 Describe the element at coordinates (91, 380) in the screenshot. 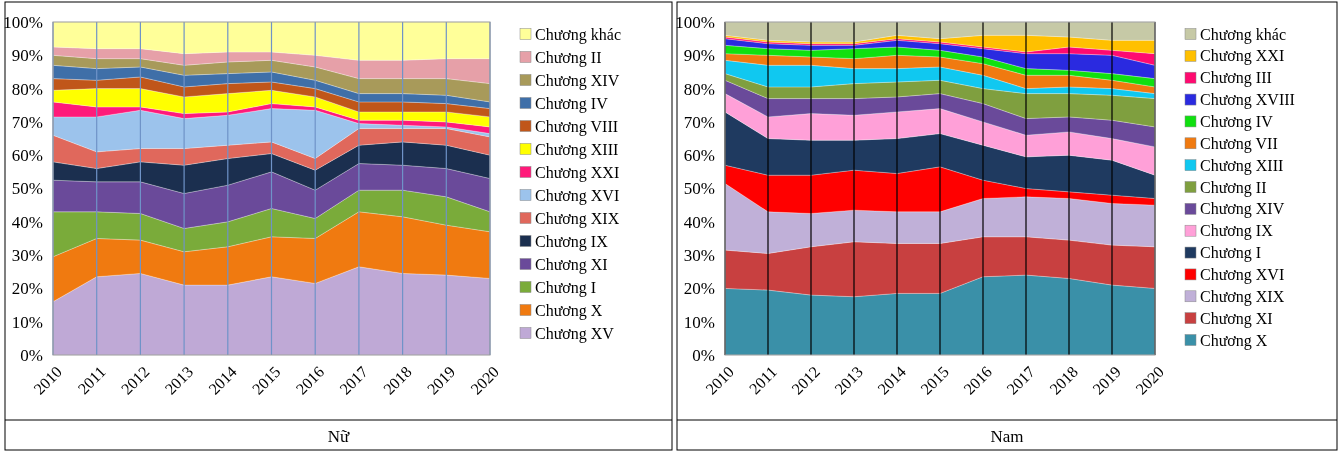

I see `x-tick-label: 2011` at that location.